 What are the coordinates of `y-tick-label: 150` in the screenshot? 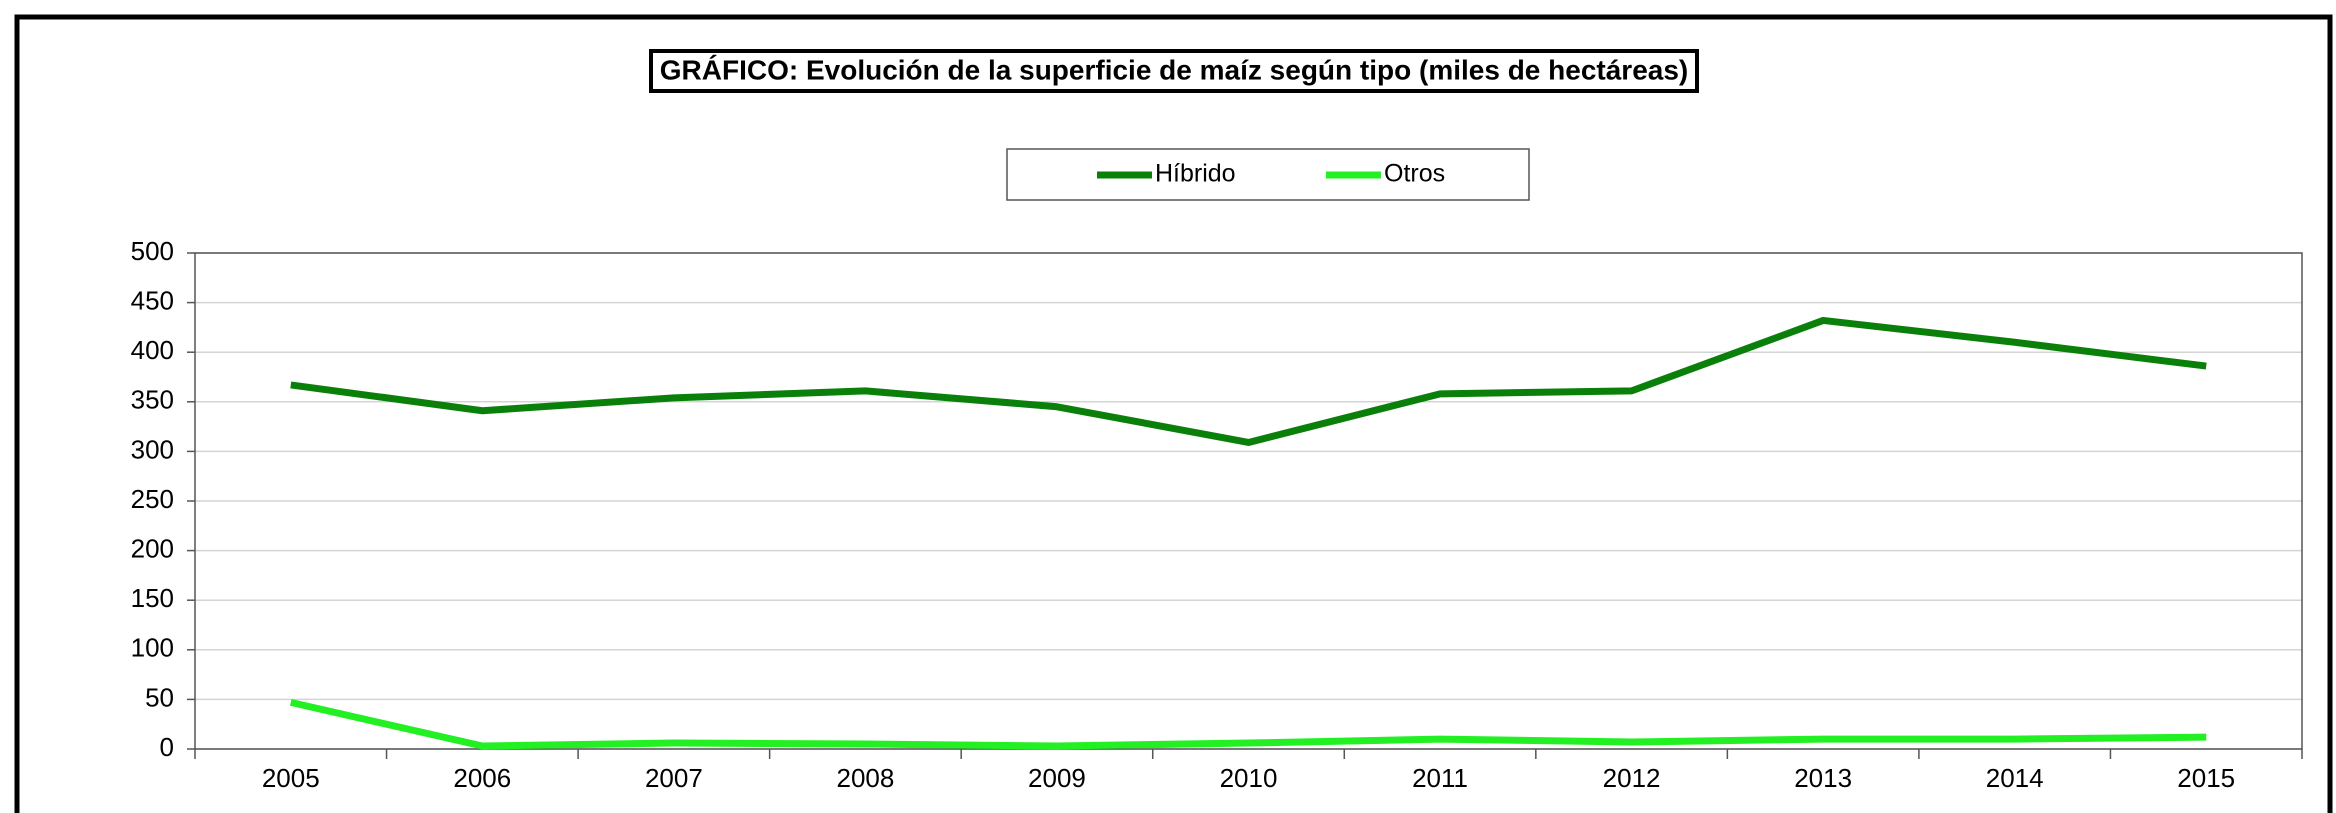 It's located at (152, 598).